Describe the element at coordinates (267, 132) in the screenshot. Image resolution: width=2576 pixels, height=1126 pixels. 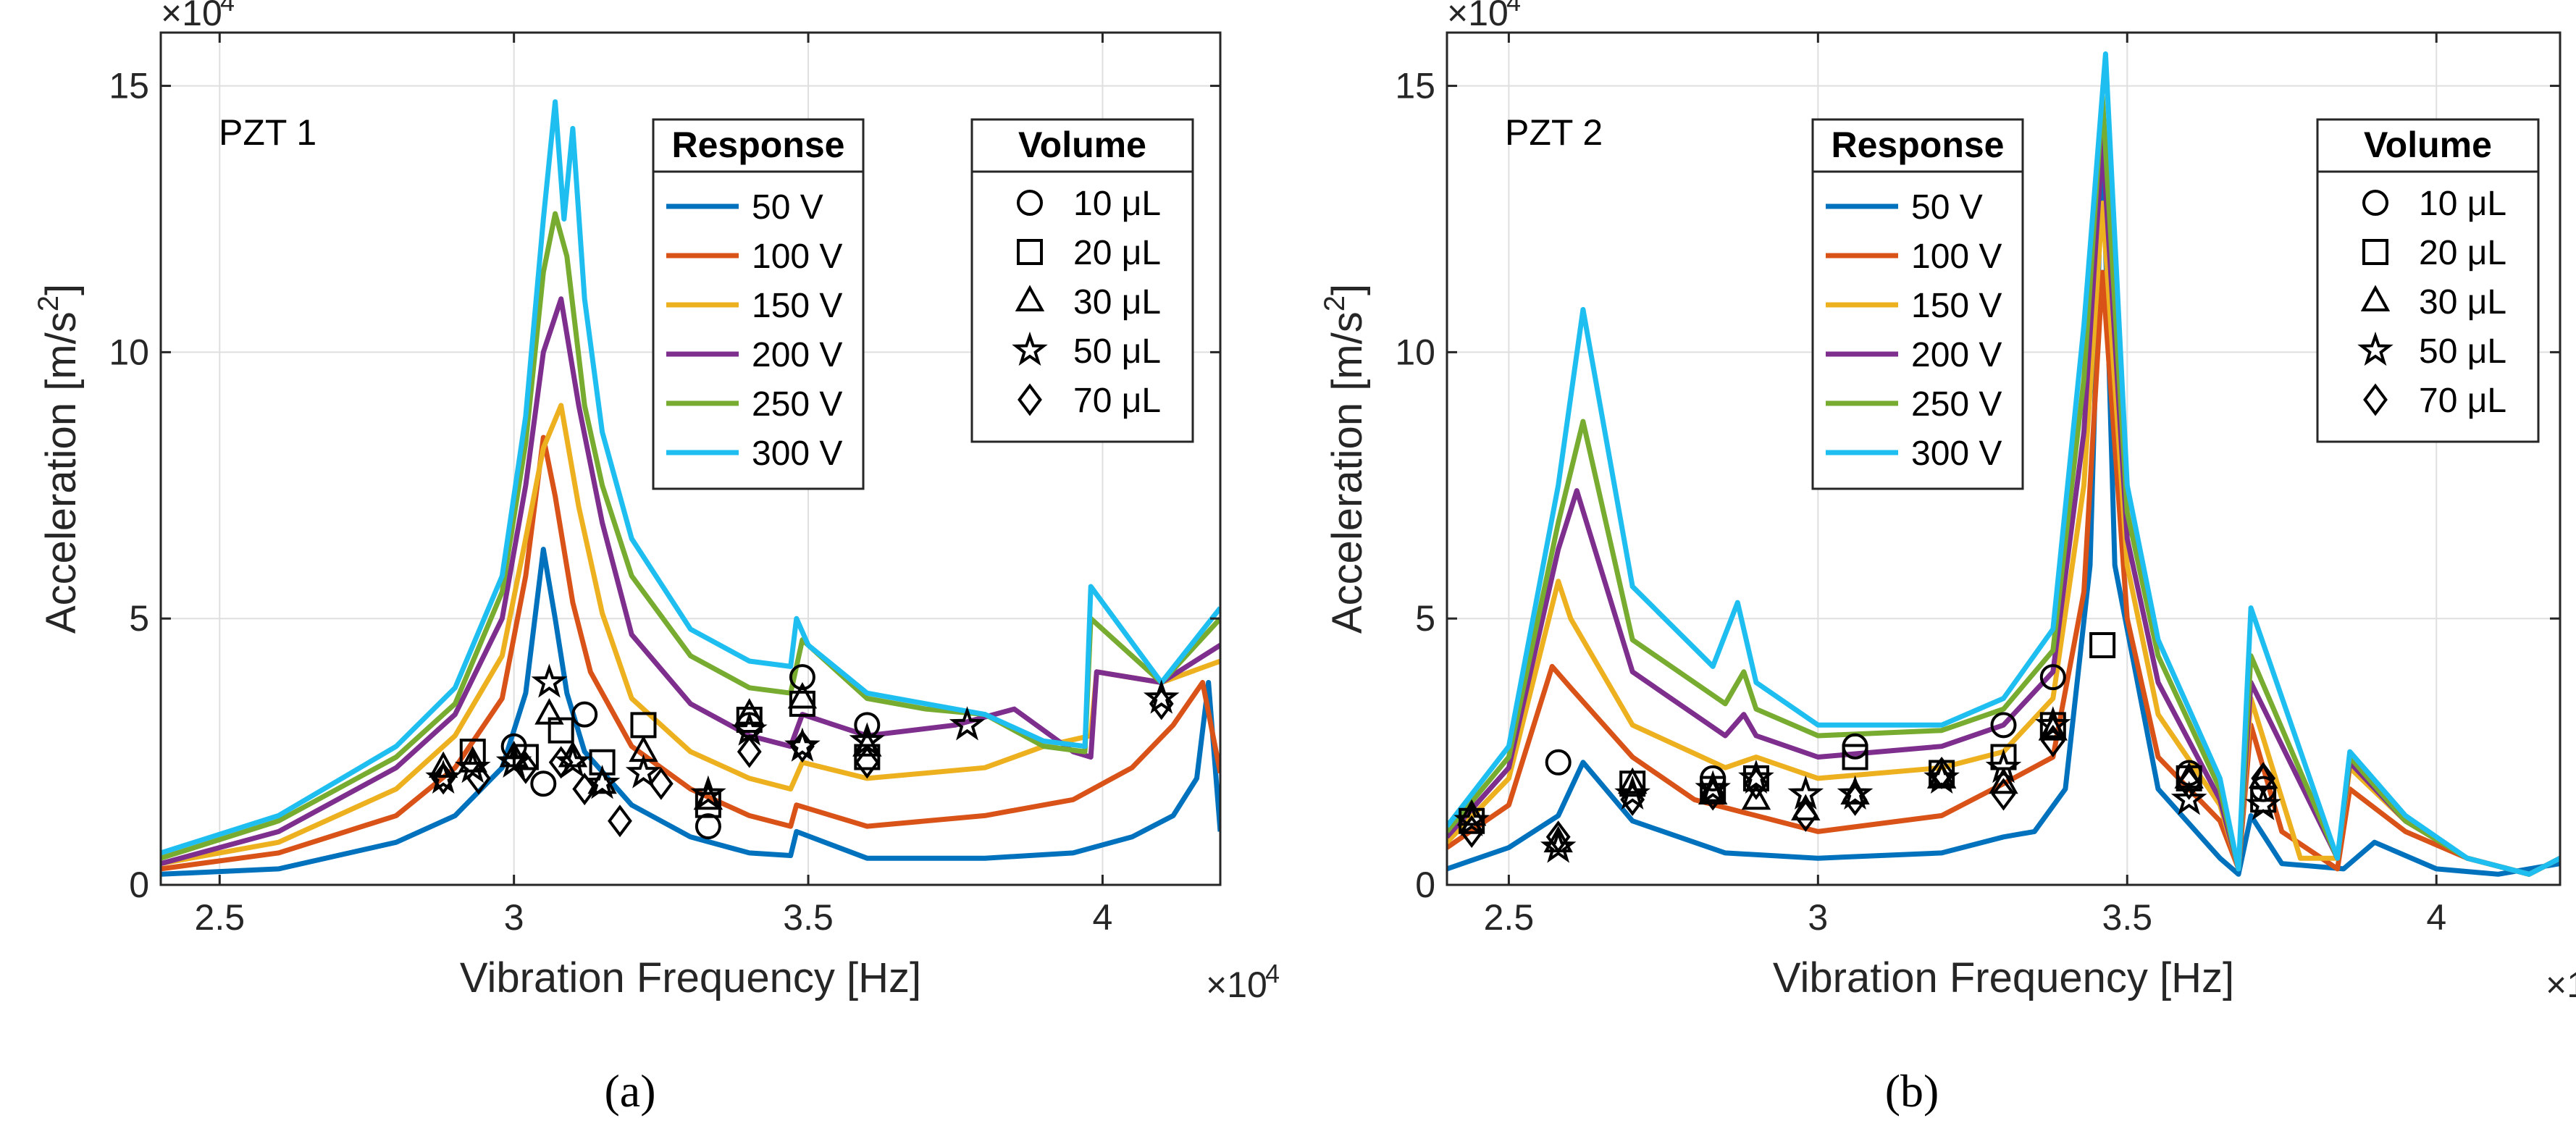
I see `pzt-annotation: PZT 1` at that location.